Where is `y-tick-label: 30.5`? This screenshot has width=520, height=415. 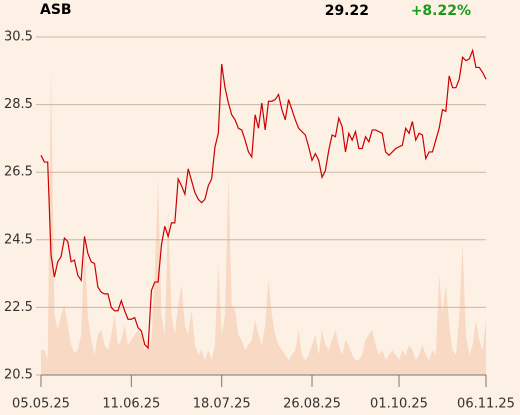
y-tick-label: 30.5 is located at coordinates (18, 37).